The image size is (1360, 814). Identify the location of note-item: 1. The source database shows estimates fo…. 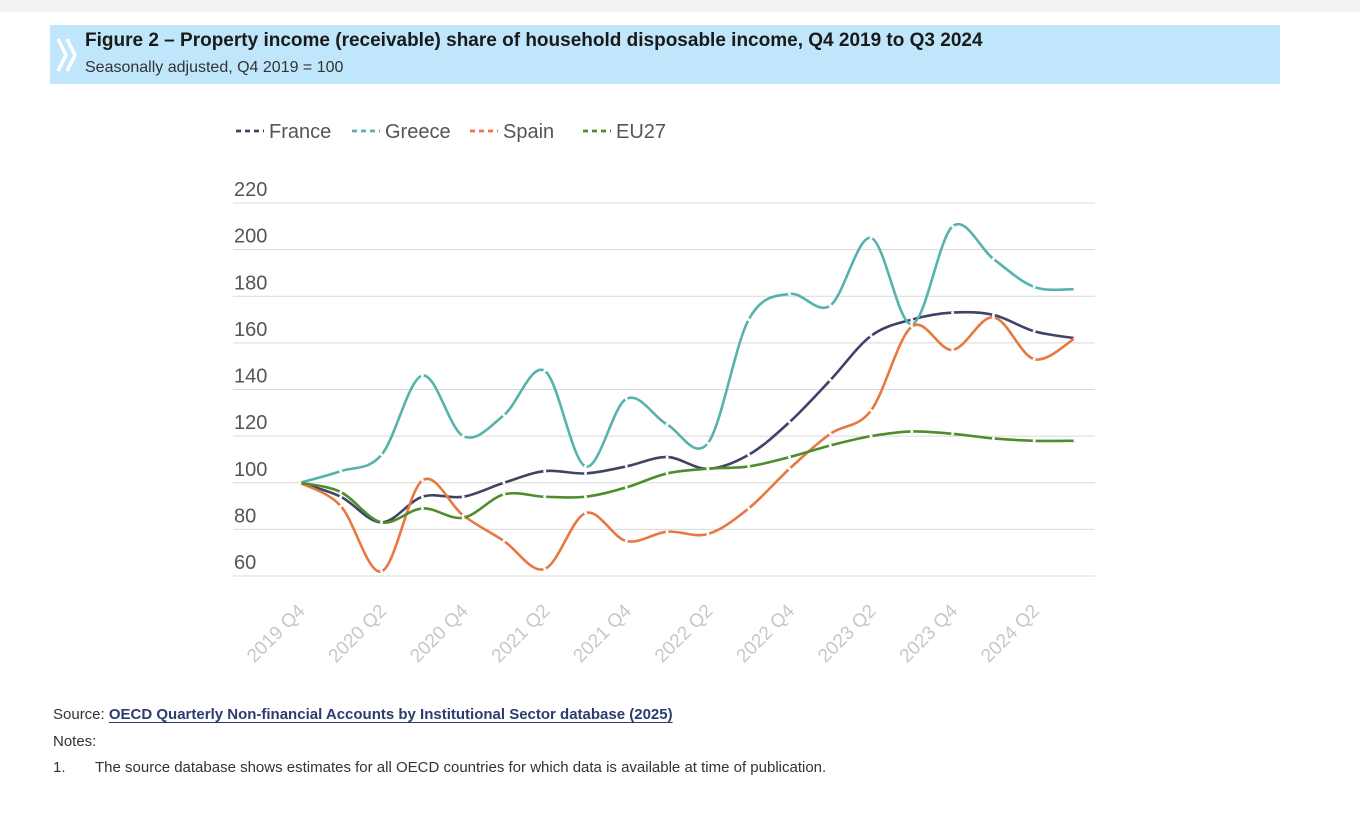
(439, 767).